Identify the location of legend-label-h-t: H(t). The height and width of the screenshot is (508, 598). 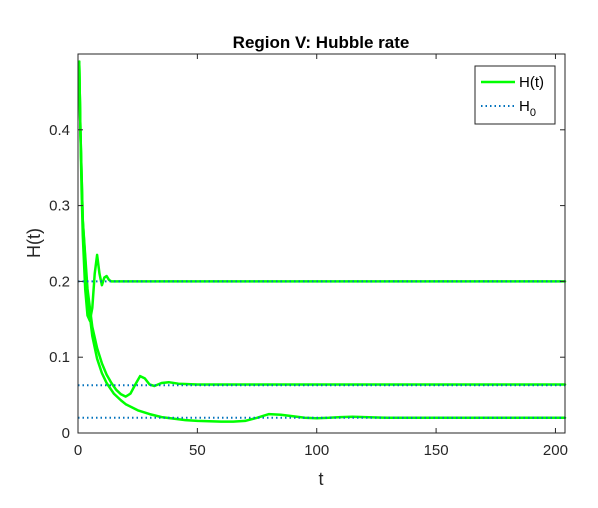
(531, 82).